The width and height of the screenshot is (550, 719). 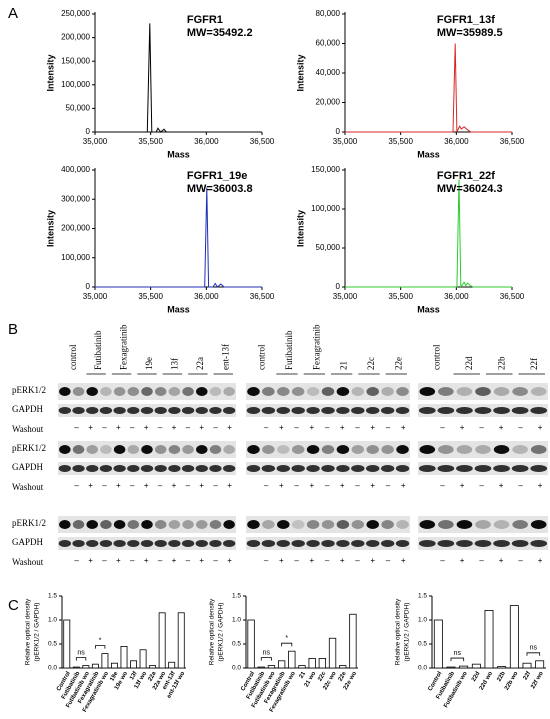 What do you see at coordinates (28, 562) in the screenshot?
I see `row-label: Washout` at bounding box center [28, 562].